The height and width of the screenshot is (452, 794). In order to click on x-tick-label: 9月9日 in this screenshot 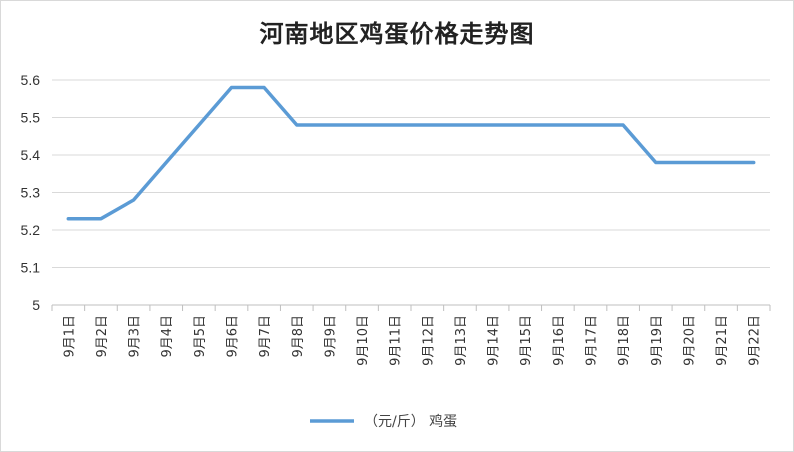, I will do `click(330, 336)`.